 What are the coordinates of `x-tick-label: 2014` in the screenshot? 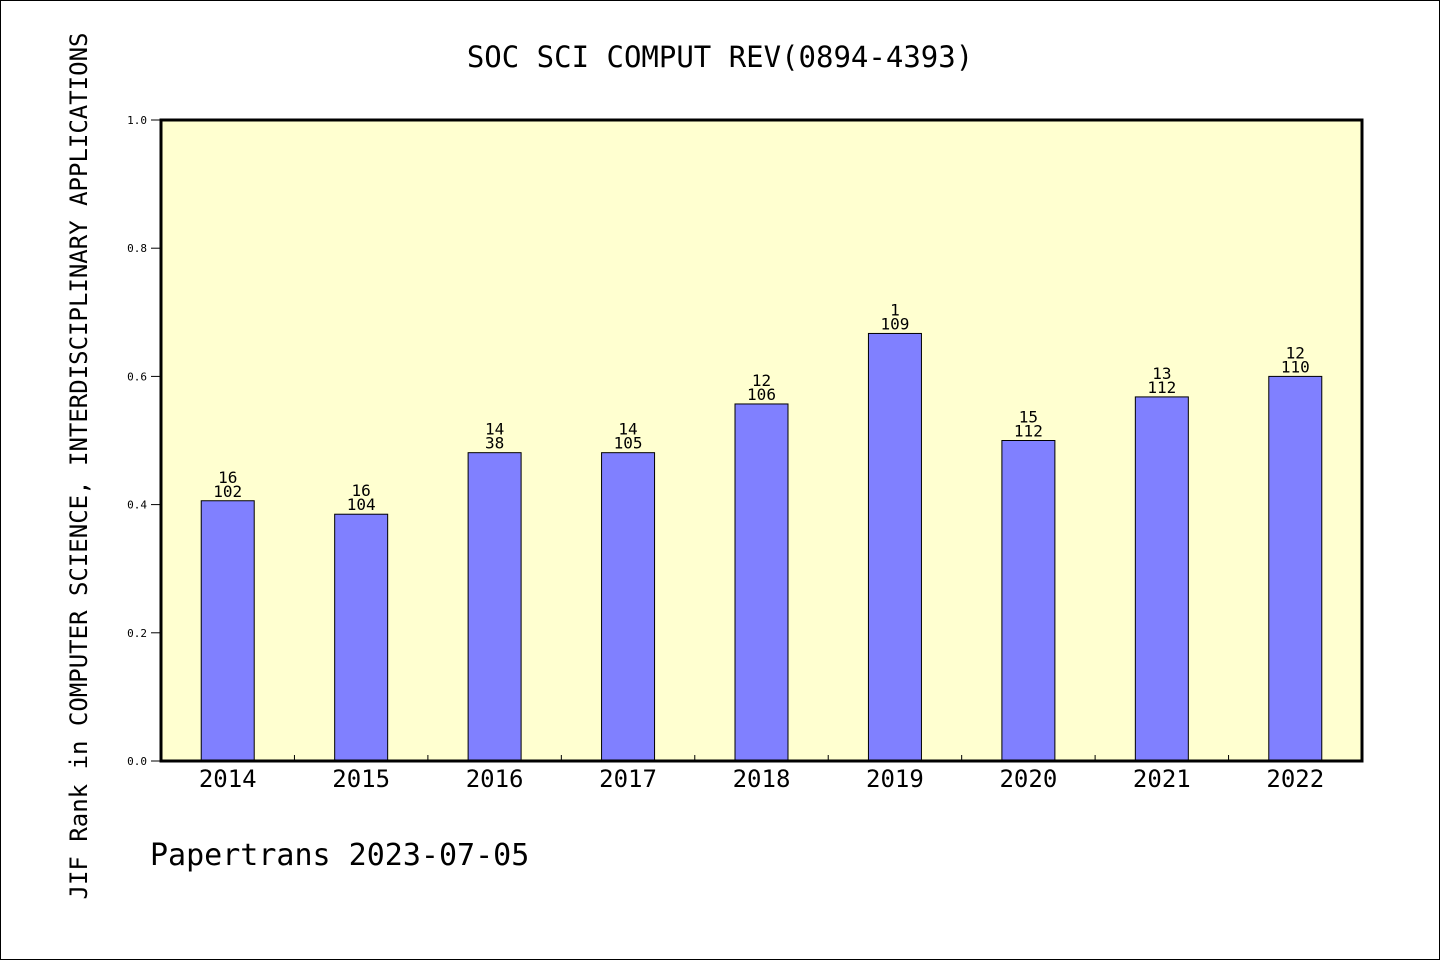 It's located at (228, 779).